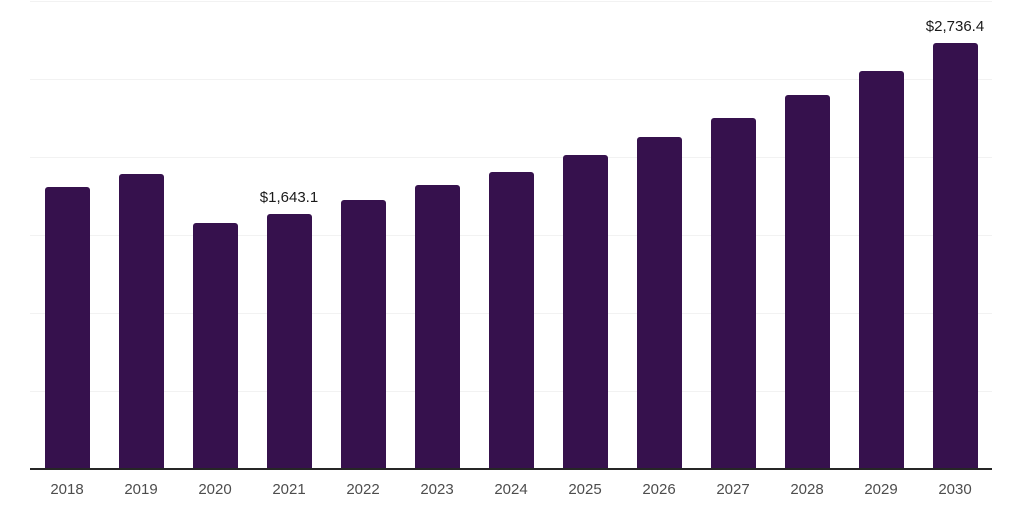  I want to click on gridline-2000, so click(511, 157).